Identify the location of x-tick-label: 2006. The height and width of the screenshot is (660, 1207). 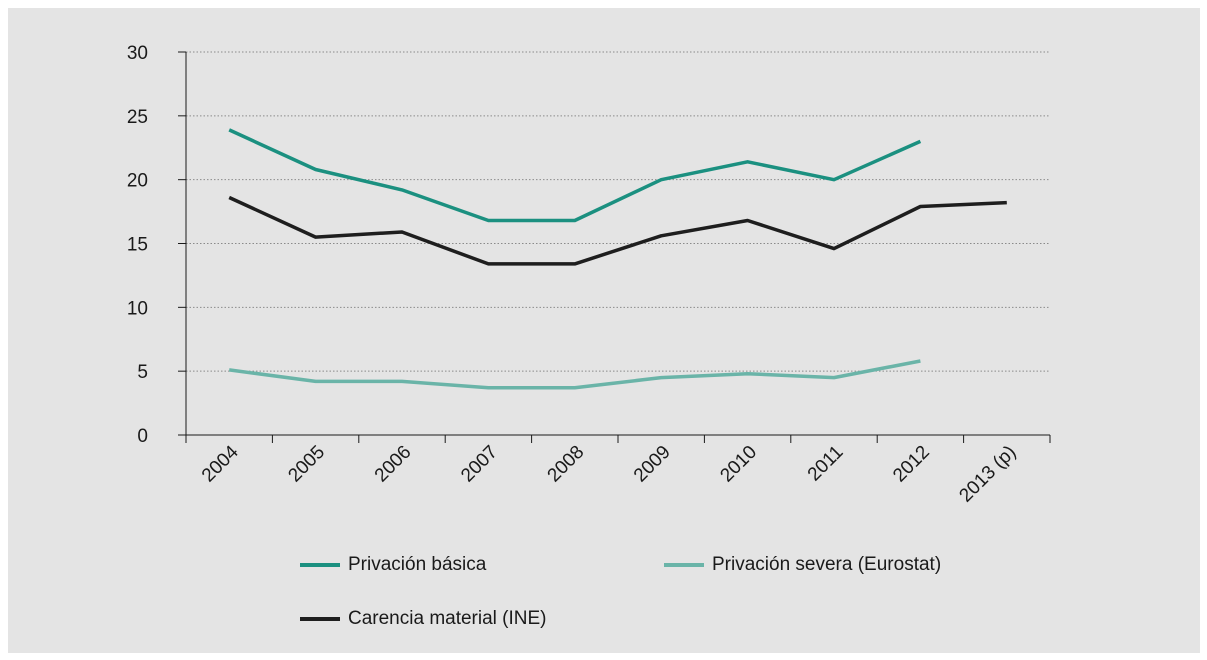
(393, 464).